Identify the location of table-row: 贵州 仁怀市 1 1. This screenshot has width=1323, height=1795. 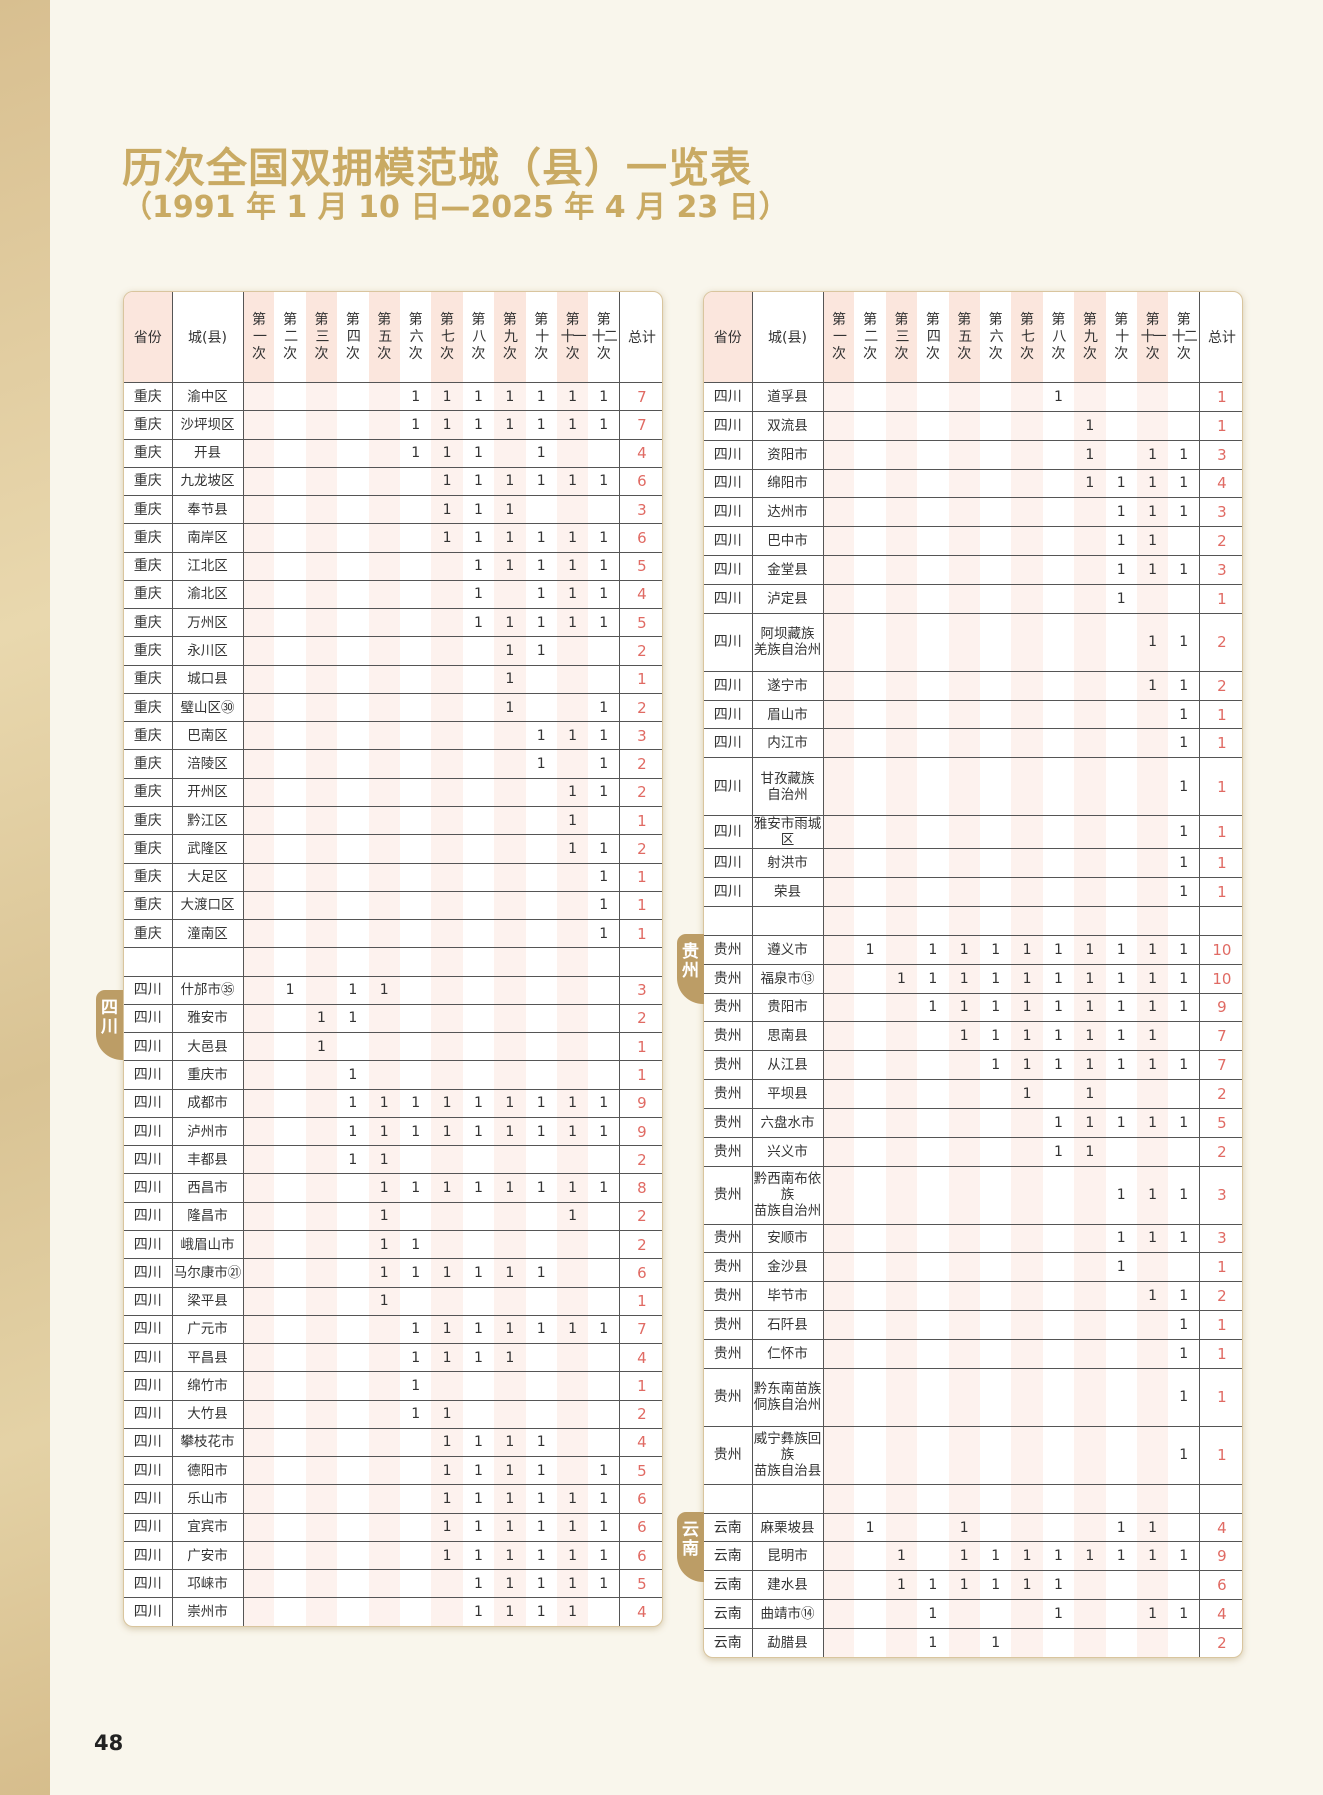
(973, 1354).